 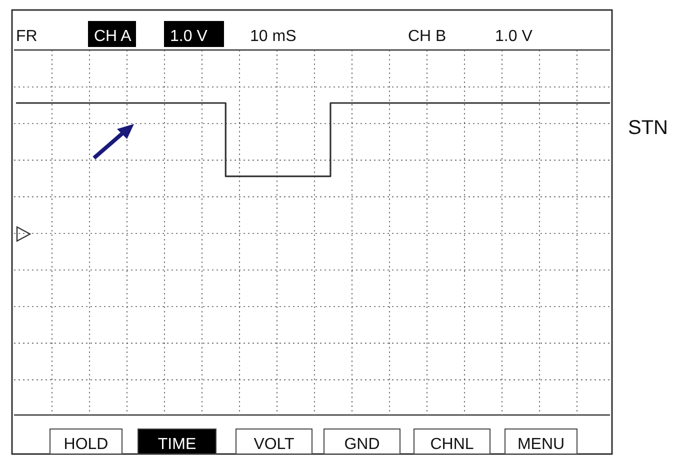 I want to click on text: TIME, so click(x=177, y=444).